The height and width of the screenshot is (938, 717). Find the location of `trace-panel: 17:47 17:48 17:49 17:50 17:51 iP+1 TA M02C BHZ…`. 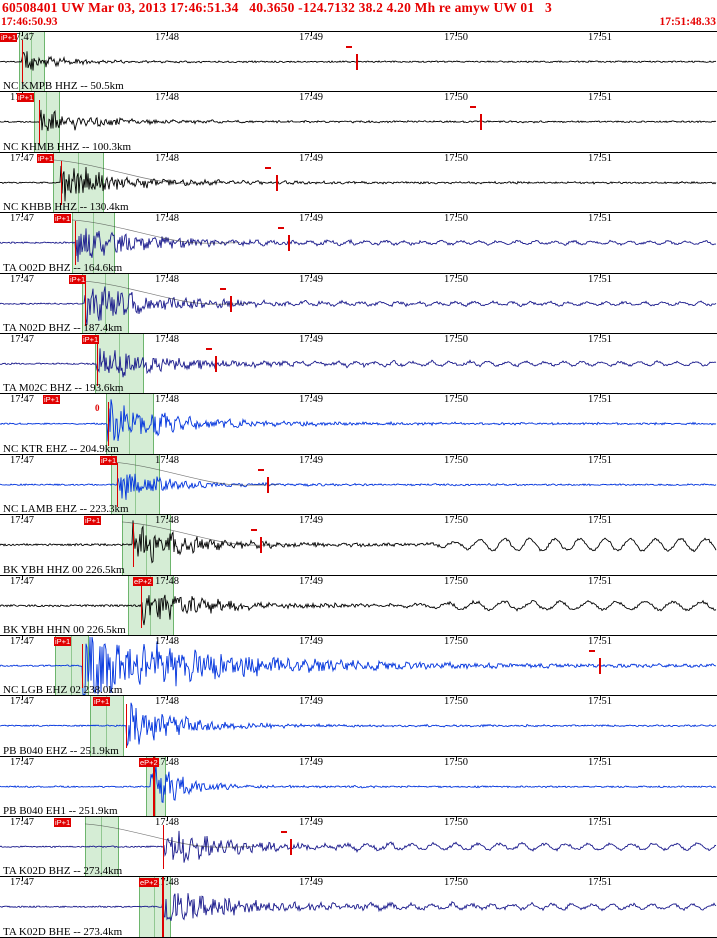

trace-panel: 17:47 17:48 17:49 17:50 17:51 iP+1 TA M02C BHZ… is located at coordinates (358, 364).